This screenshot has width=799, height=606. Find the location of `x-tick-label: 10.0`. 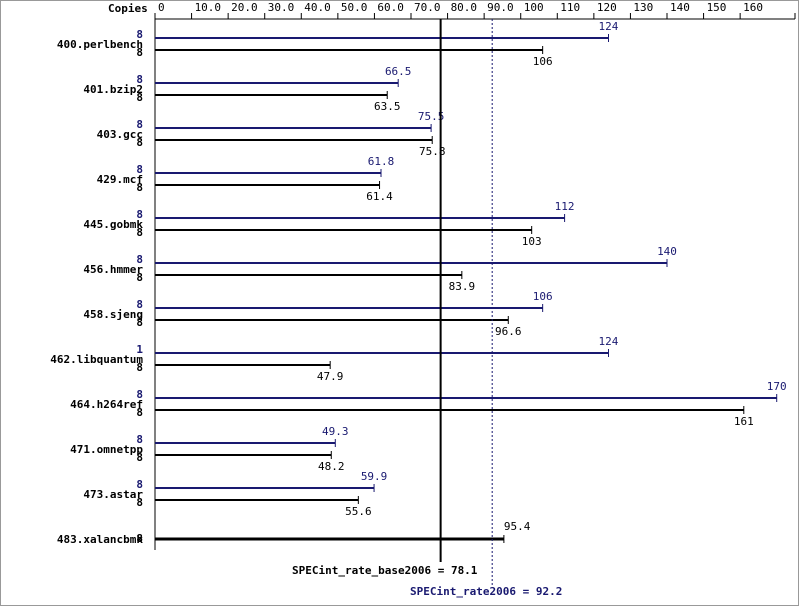

x-tick-label: 10.0 is located at coordinates (208, 7).